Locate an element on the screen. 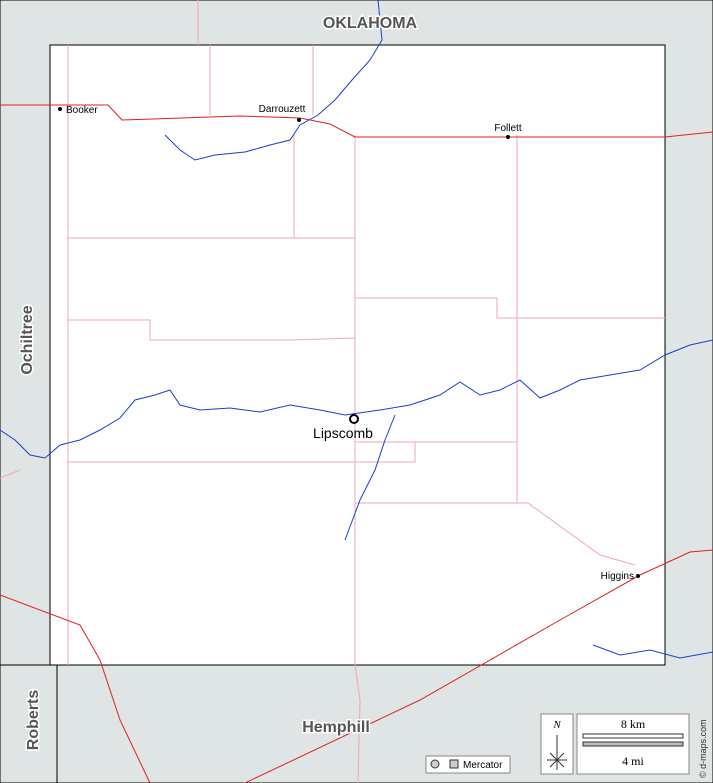 This screenshot has width=713, height=783. legend: N 8 km 4 mi Mercator is located at coordinates (557, 744).